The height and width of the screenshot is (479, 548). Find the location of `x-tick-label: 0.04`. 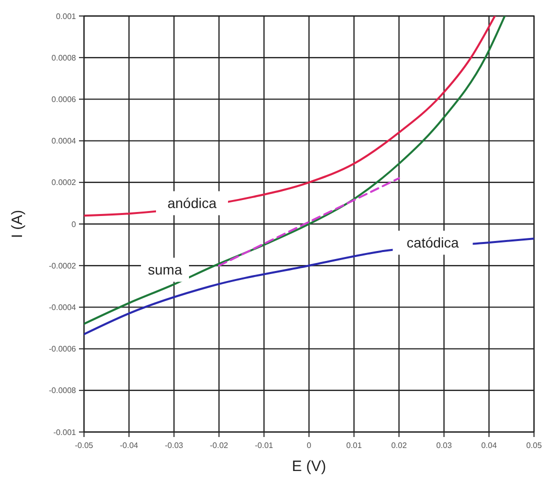

x-tick-label: 0.04 is located at coordinates (489, 445).